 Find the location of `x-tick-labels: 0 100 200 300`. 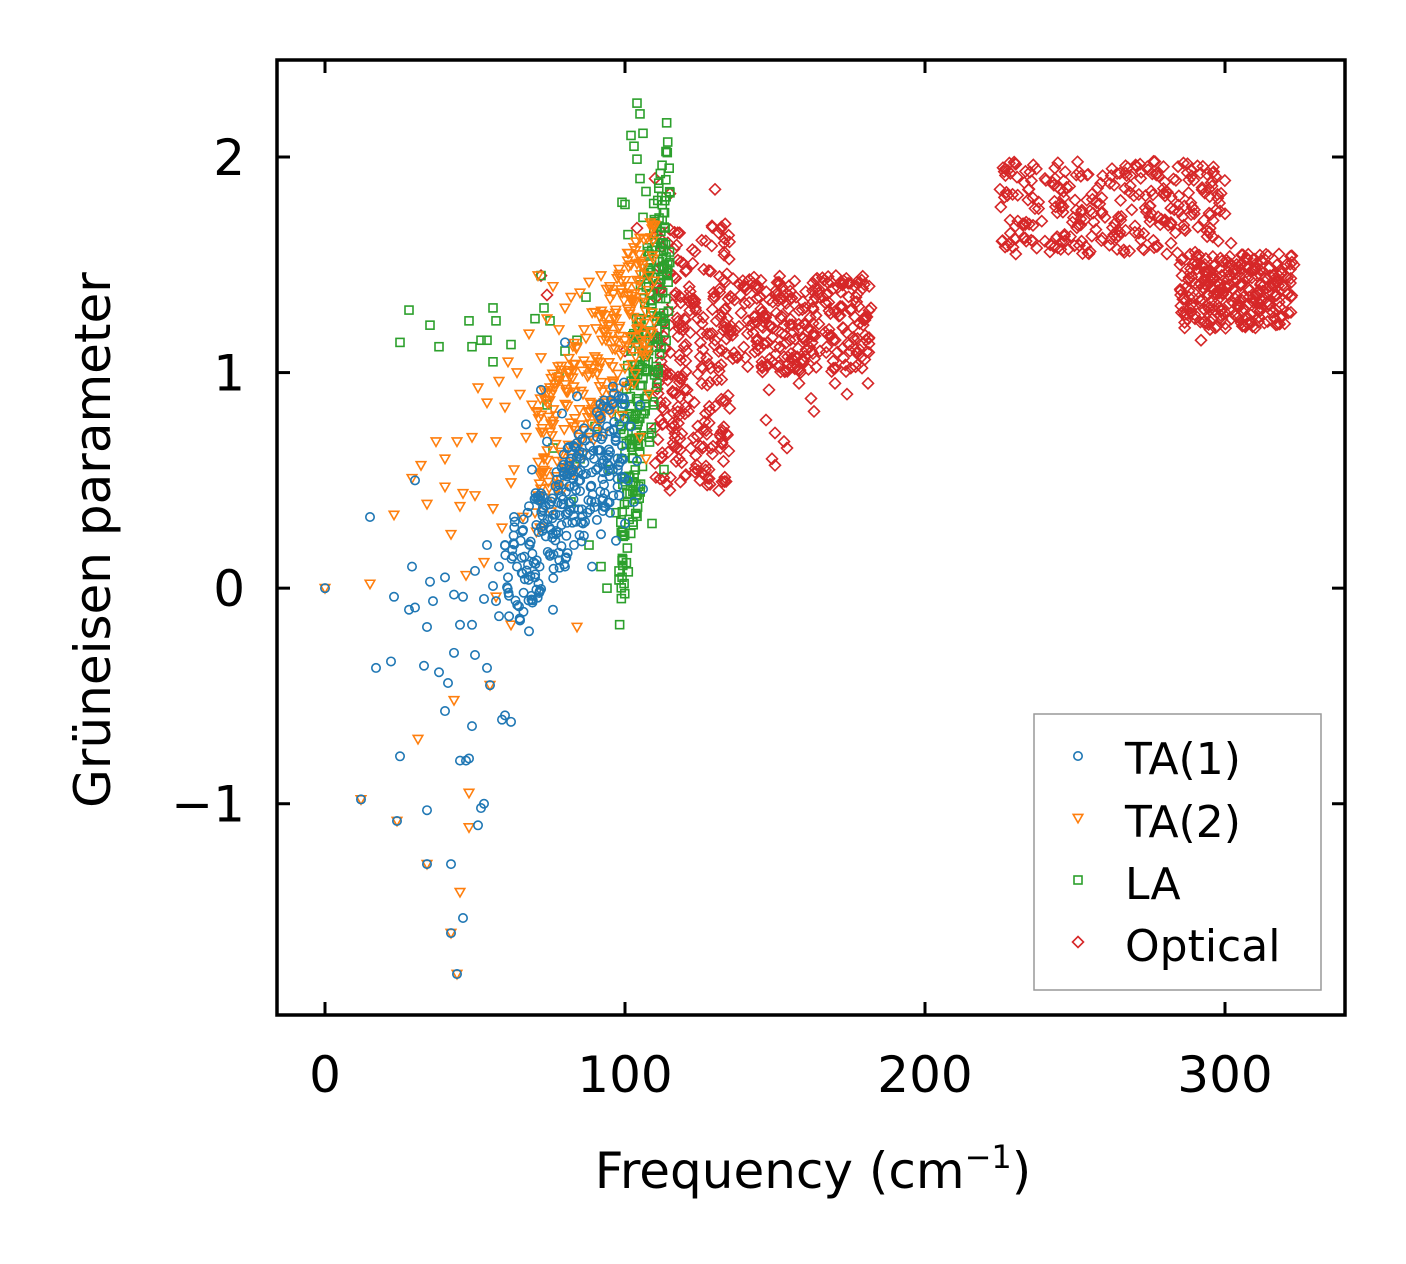

x-tick-labels: 0 100 200 300 is located at coordinates (791, 1075).